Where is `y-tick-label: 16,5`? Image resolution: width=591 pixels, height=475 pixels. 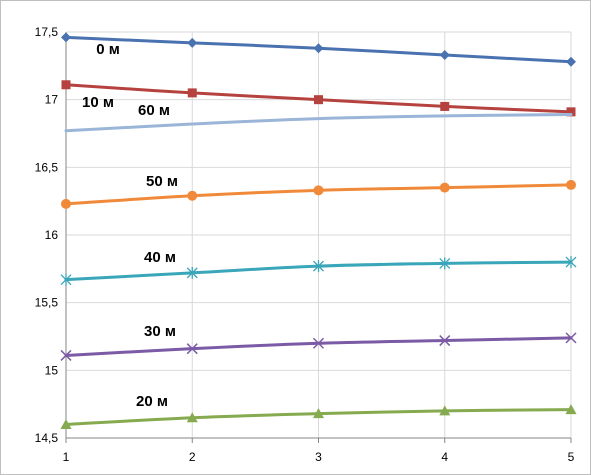 y-tick-label: 16,5 is located at coordinates (47, 167).